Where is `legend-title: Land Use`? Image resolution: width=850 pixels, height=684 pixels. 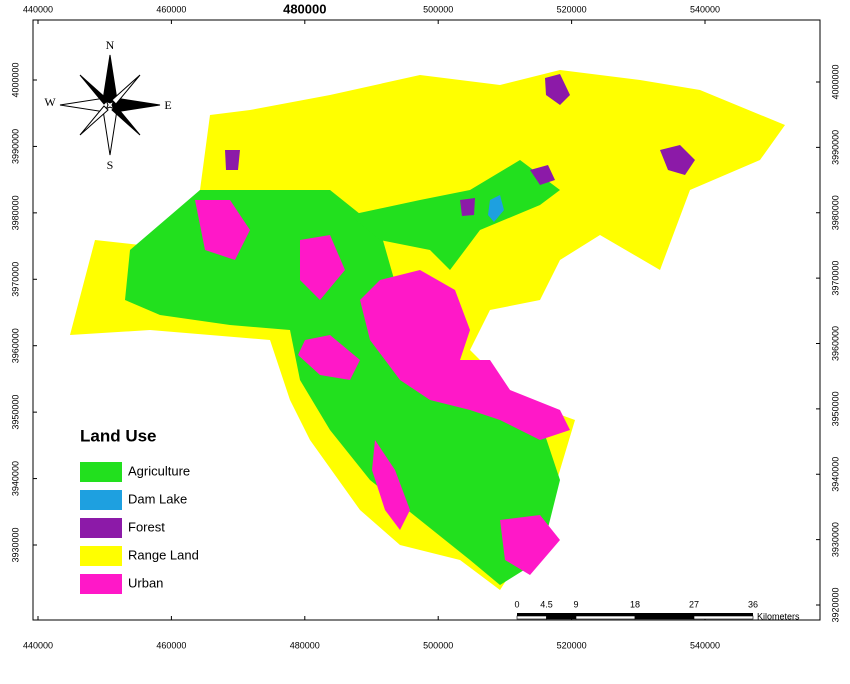
legend-title: Land Use is located at coordinates (118, 435).